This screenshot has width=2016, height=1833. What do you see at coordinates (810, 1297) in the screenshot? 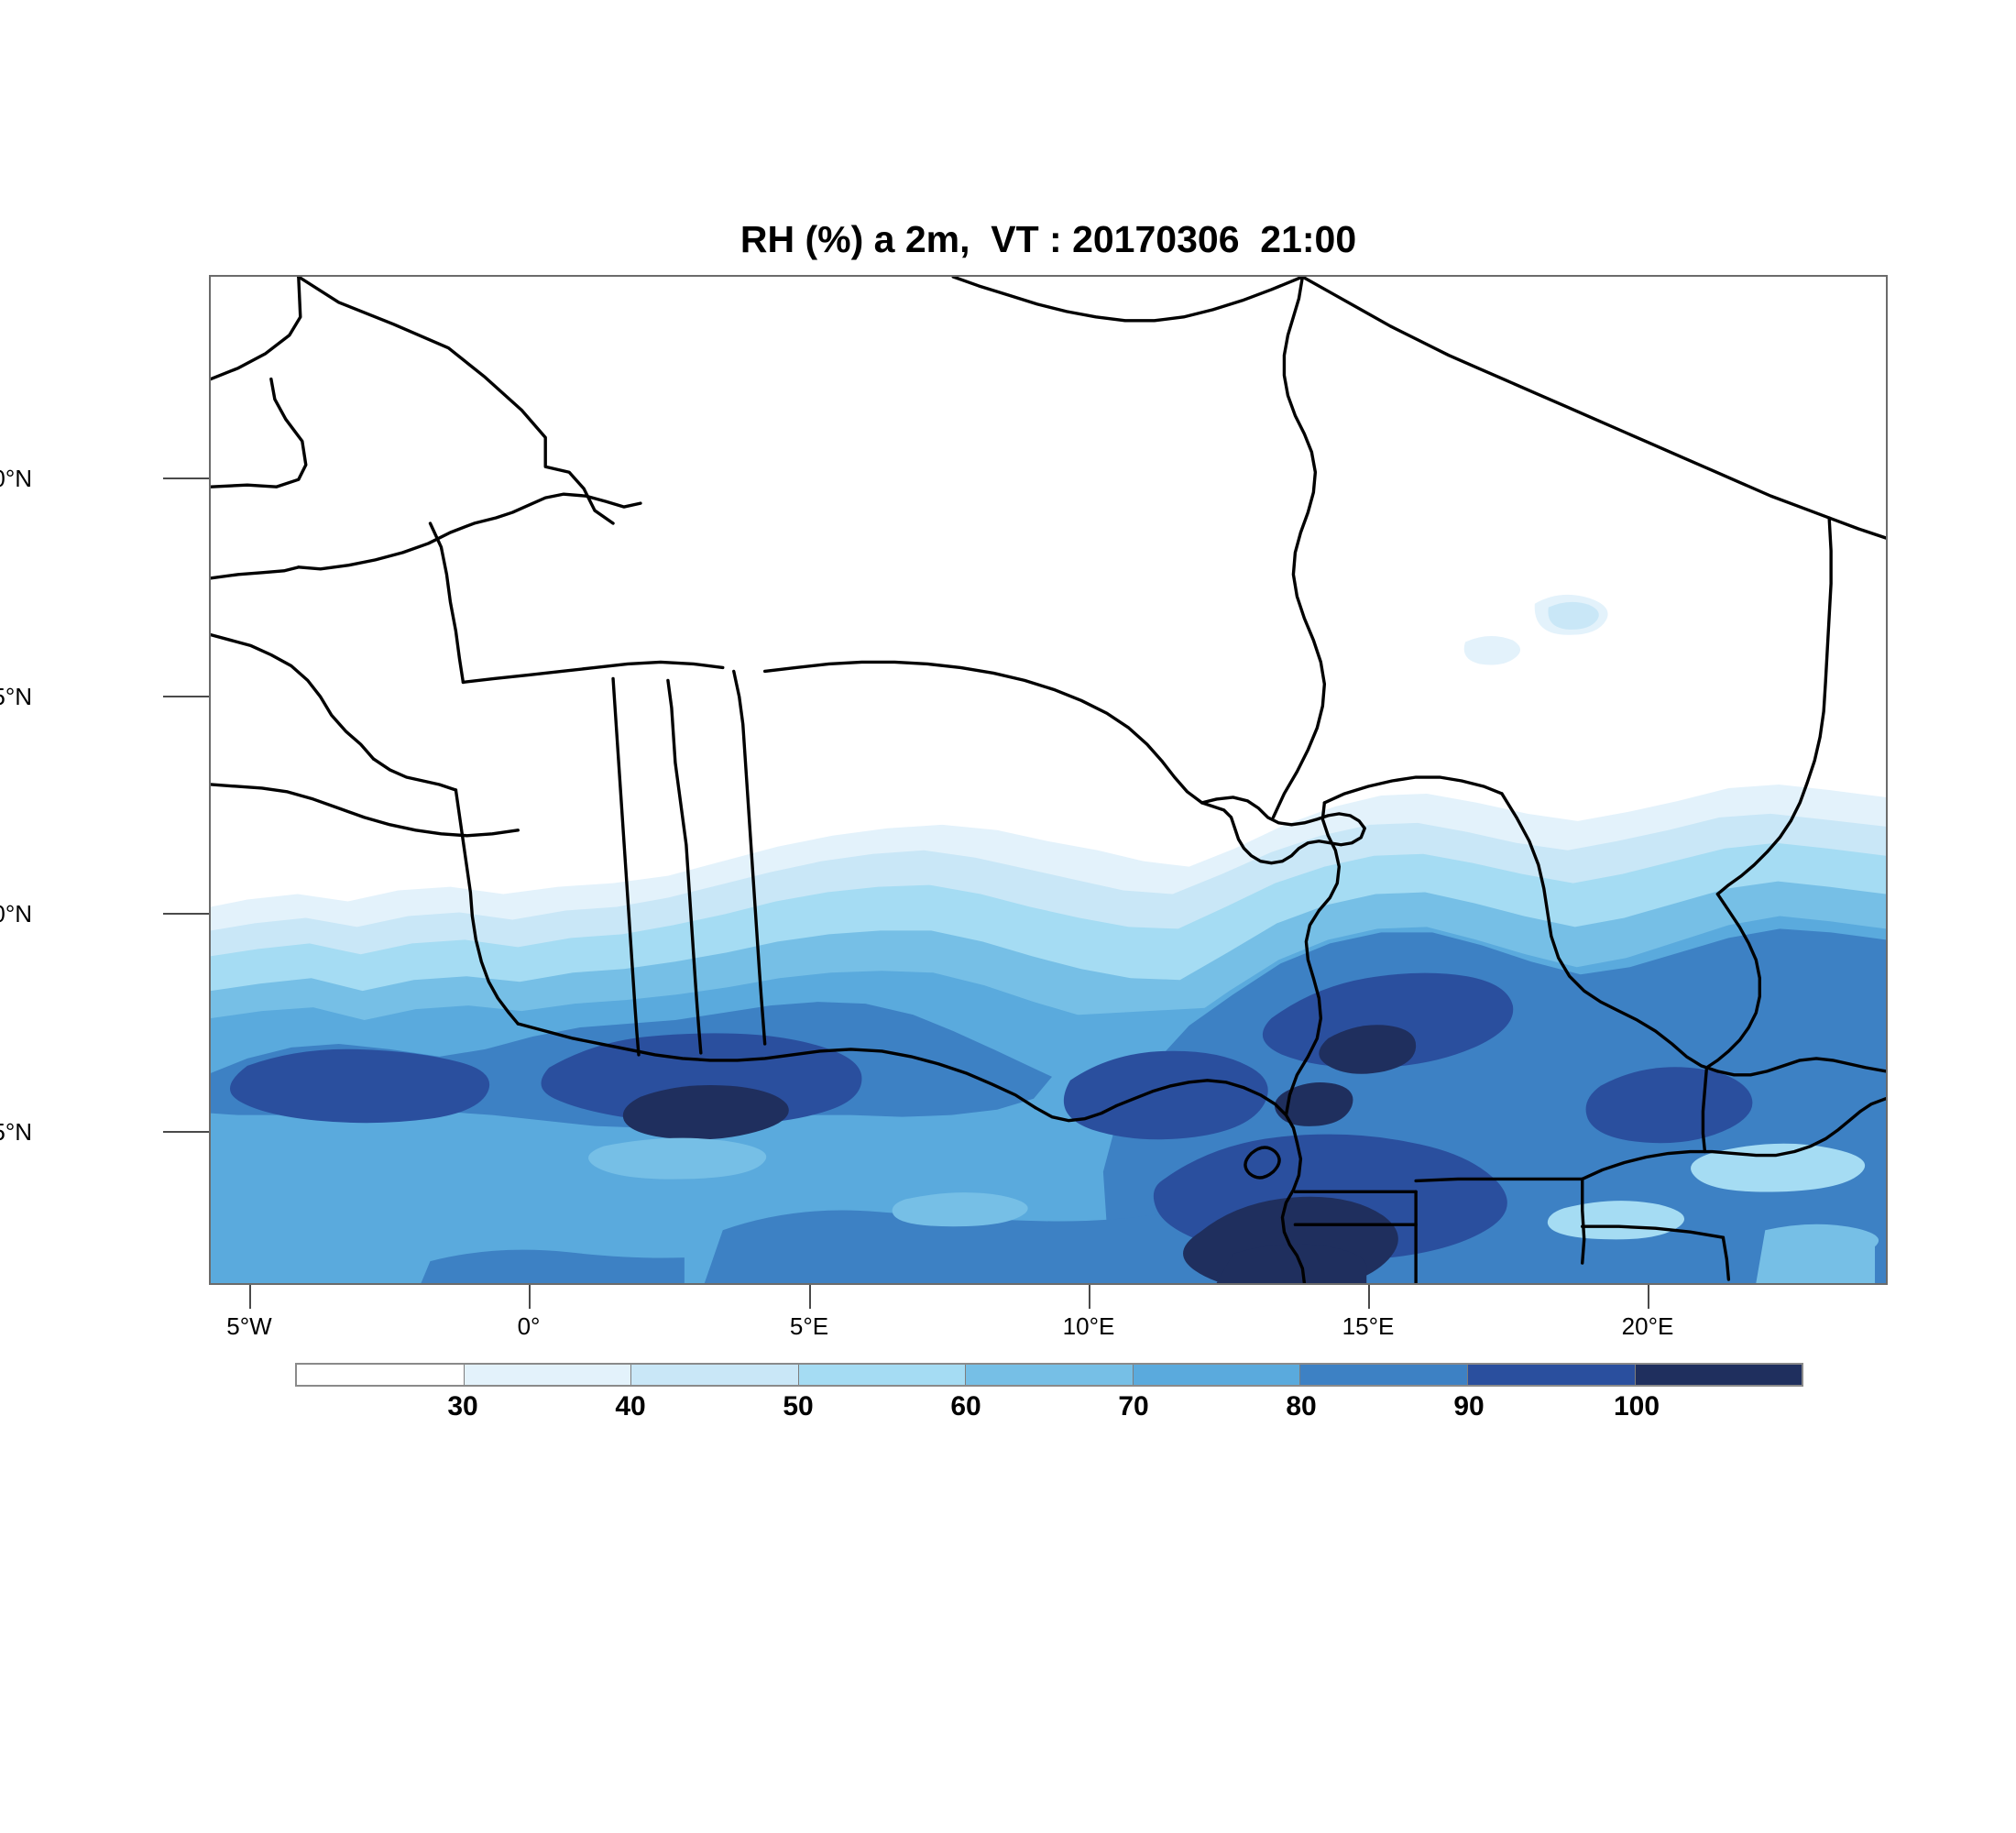
I see `xtick-line-5e` at bounding box center [810, 1297].